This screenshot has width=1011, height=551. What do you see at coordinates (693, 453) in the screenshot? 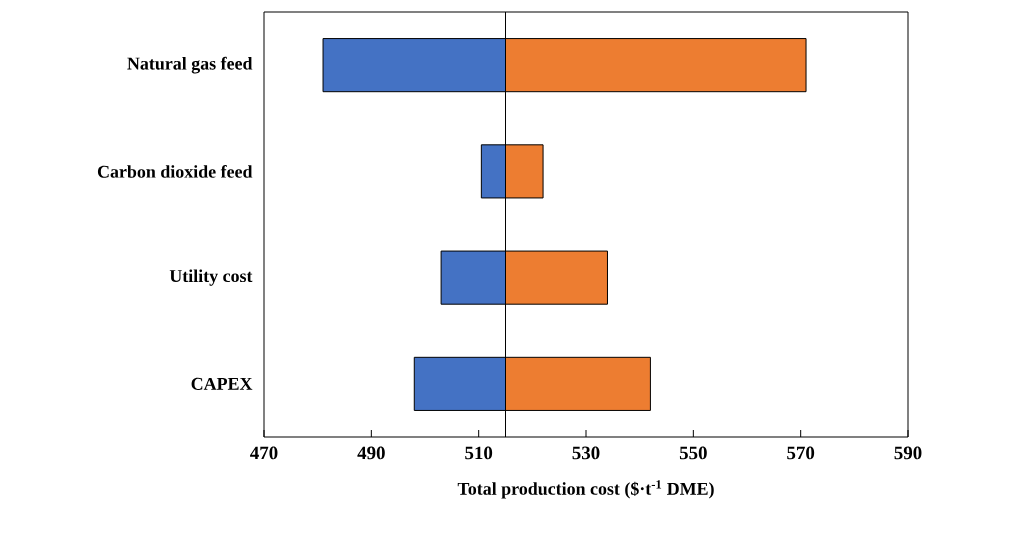
I see `x-tick-label: 550` at bounding box center [693, 453].